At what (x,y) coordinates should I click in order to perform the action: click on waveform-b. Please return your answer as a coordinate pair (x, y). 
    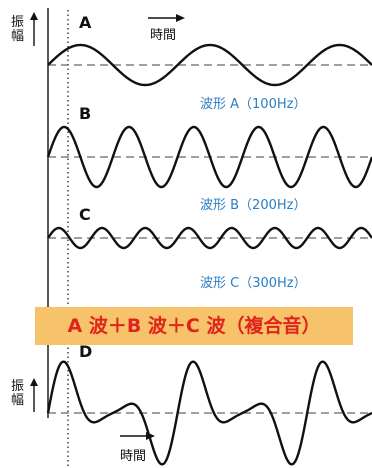
    Looking at the image, I should click on (209, 157).